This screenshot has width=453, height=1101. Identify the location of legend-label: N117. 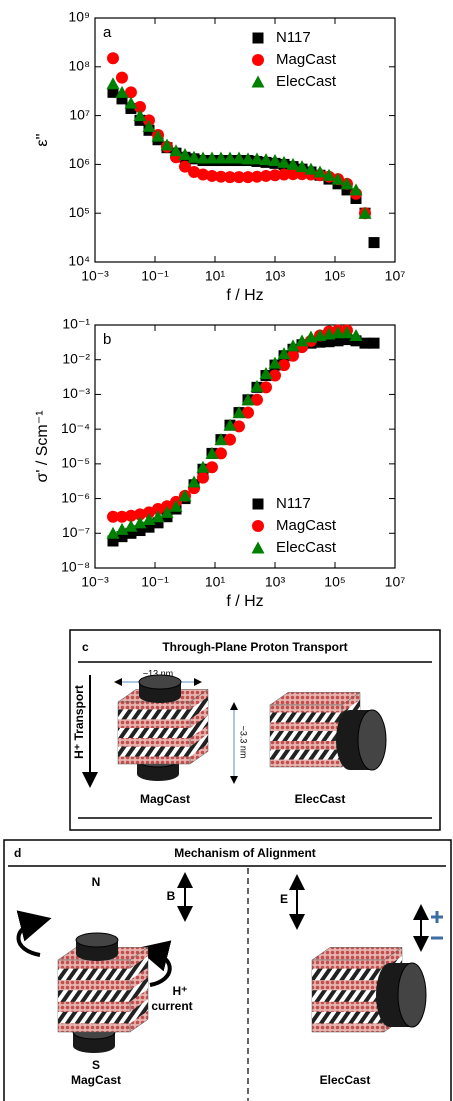
(293, 37).